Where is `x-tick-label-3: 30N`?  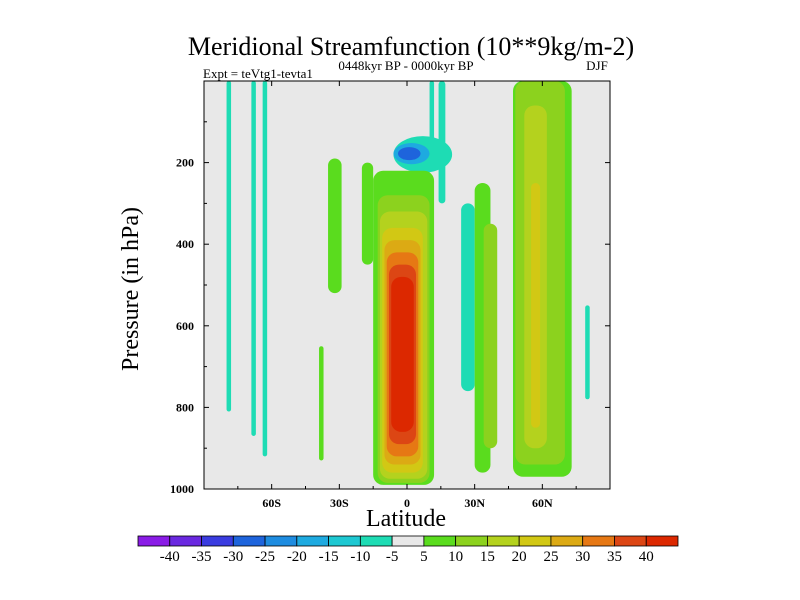
x-tick-label-3: 30N is located at coordinates (474, 503).